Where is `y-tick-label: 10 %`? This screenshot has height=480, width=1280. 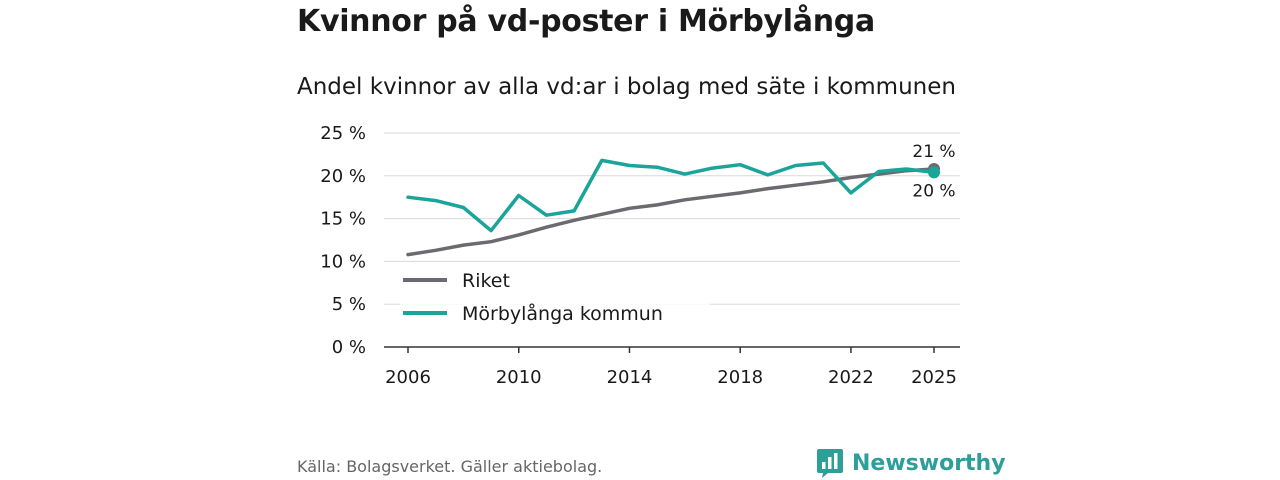 y-tick-label: 10 % is located at coordinates (343, 261).